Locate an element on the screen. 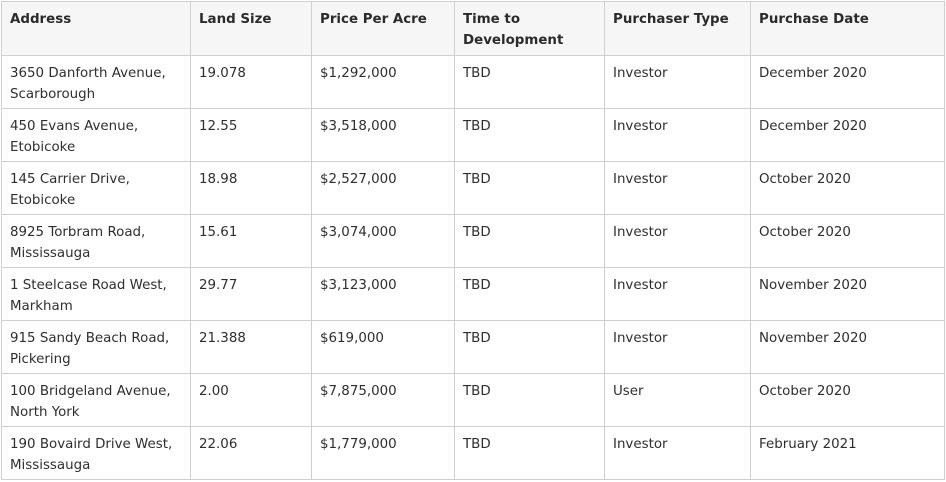 The height and width of the screenshot is (482, 946). header-address: Address is located at coordinates (96, 28).